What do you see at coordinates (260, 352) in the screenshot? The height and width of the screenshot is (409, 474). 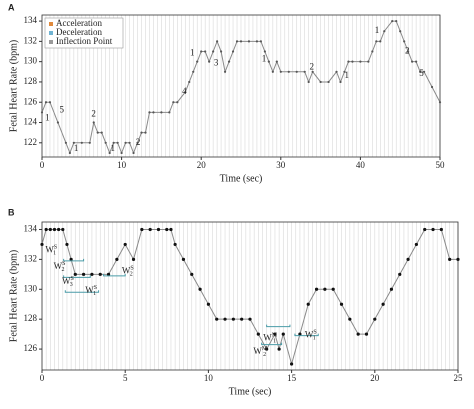 I see `annotation: WM 2` at bounding box center [260, 352].